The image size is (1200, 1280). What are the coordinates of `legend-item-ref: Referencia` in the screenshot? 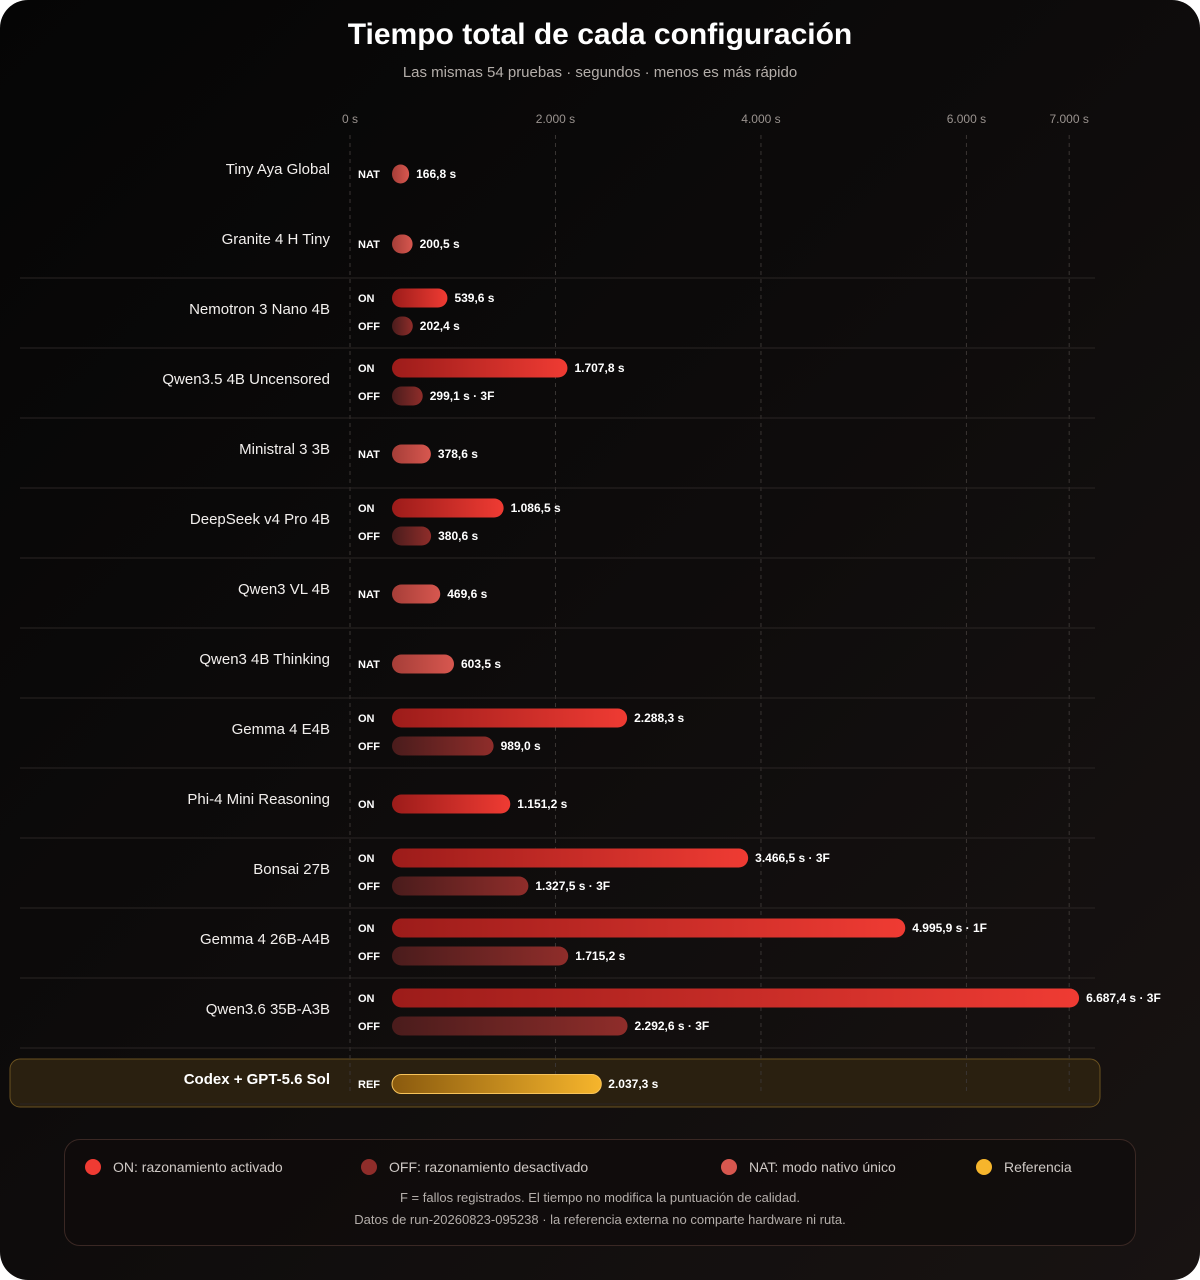 It's located at (1024, 1167).